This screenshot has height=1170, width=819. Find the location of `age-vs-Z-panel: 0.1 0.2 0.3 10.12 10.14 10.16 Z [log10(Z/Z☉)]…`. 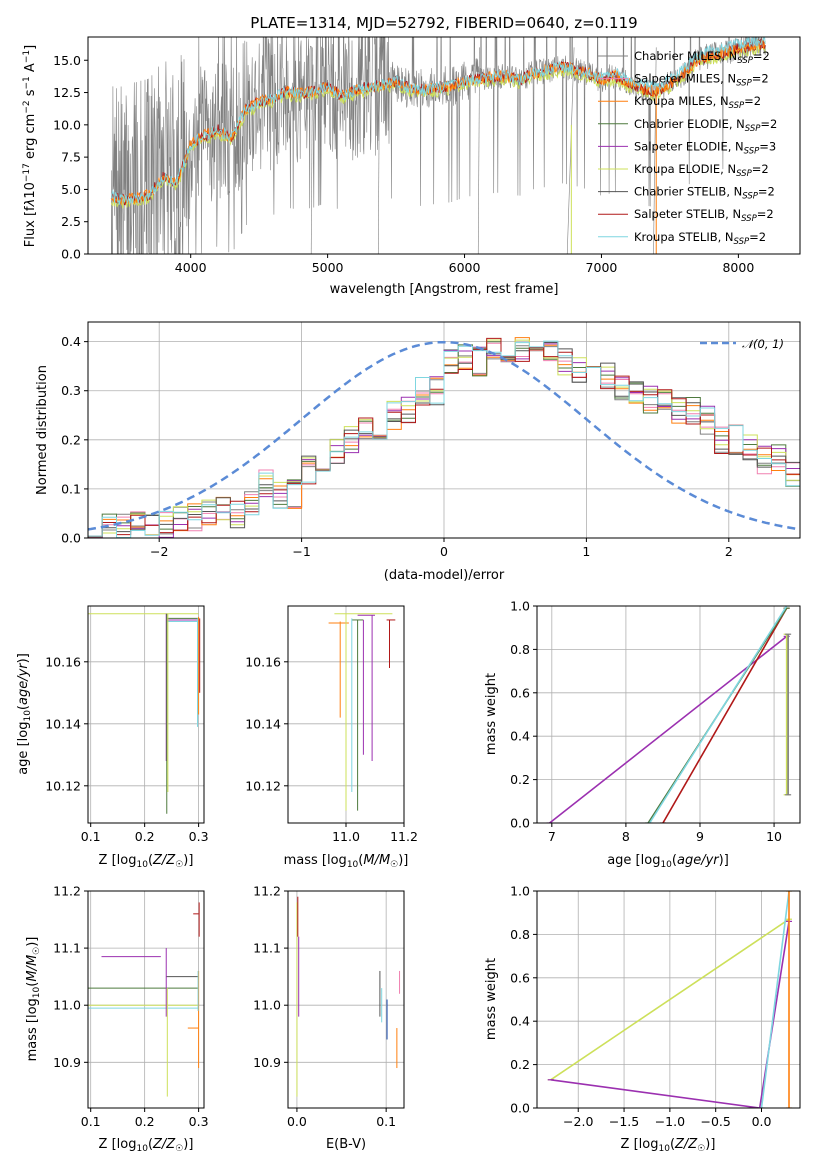

age-vs-Z-panel: 0.1 0.2 0.3 10.12 10.14 10.16 Z [log10(Z/Z☉)]… is located at coordinates (112, 737).